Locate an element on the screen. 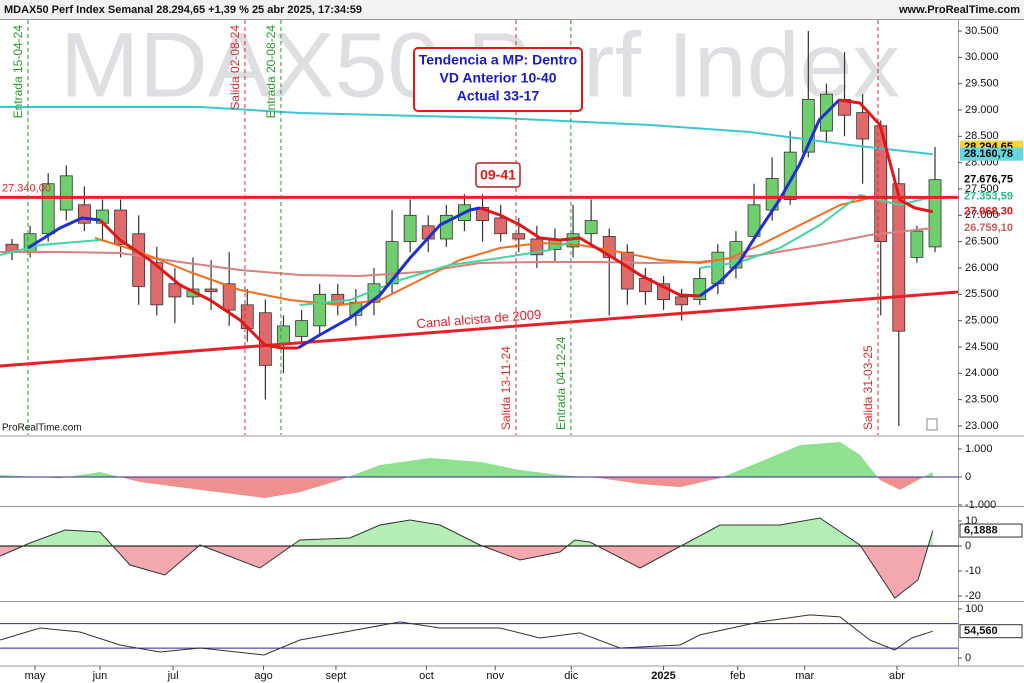  x-tick-label: nov is located at coordinates (495, 676).